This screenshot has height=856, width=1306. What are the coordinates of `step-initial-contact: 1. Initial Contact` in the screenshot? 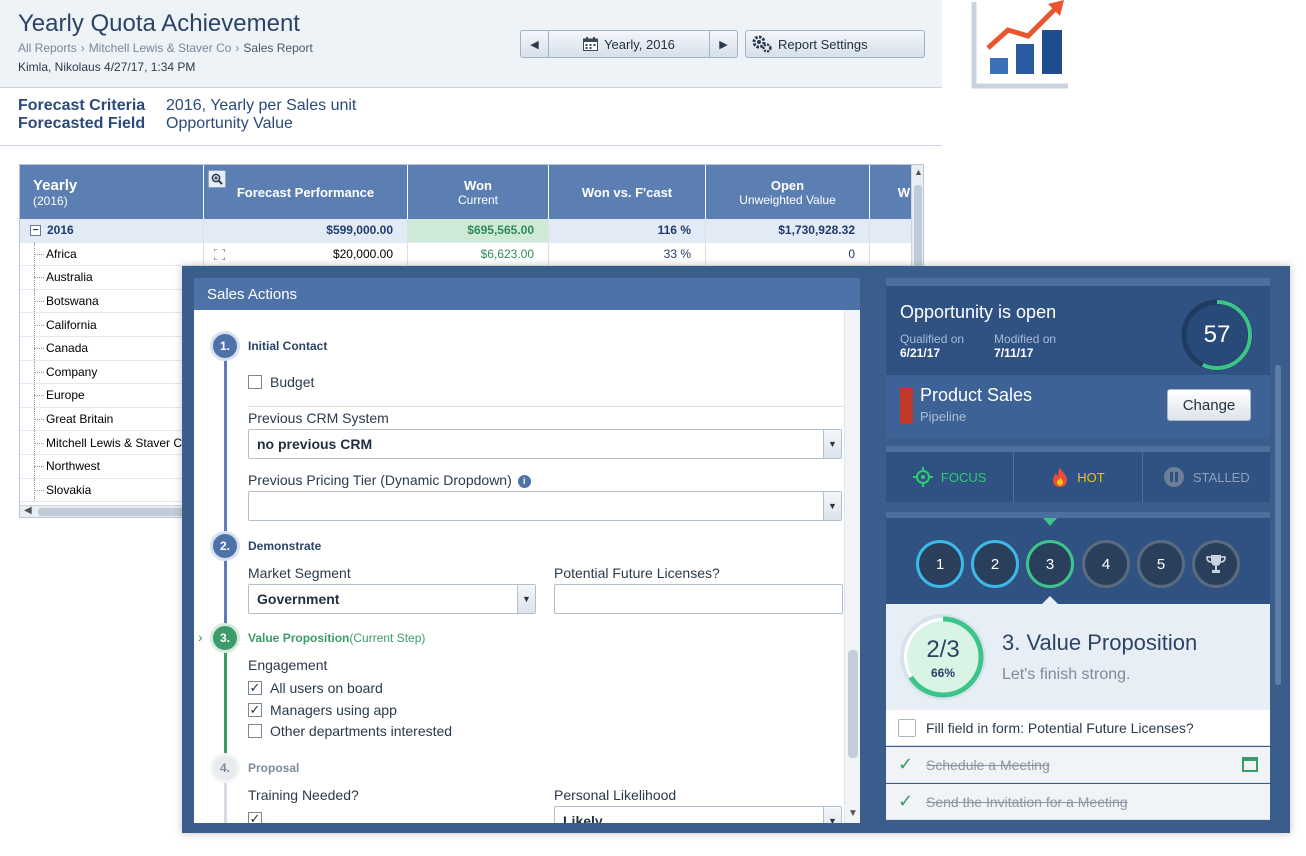 It's located at (268, 346).